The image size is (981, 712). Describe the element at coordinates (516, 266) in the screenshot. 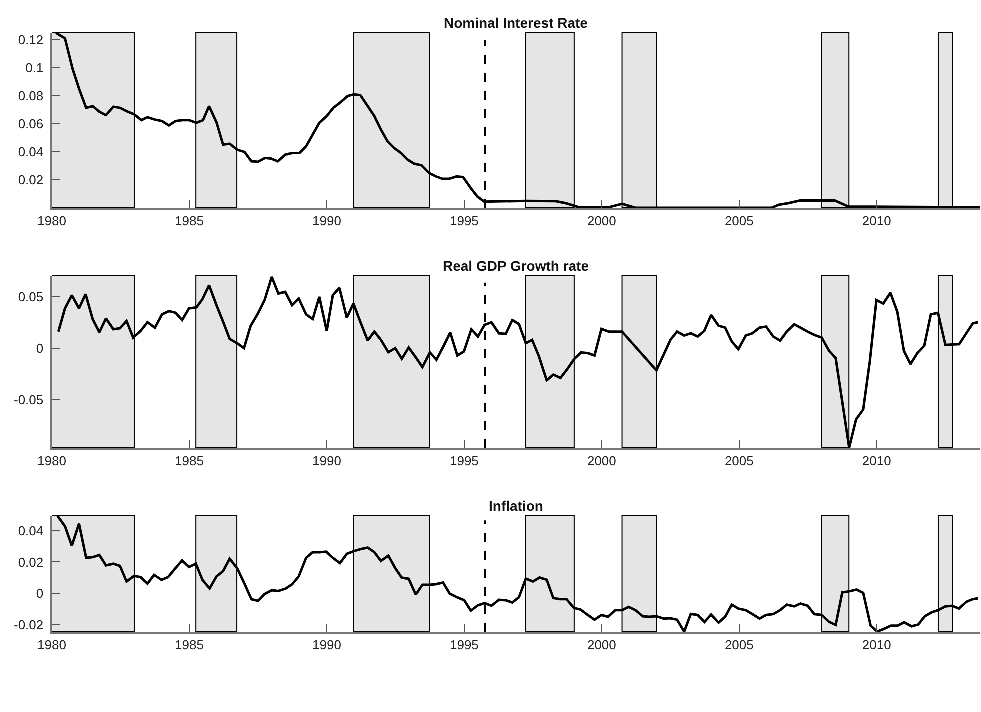

I see `chart-title: Real GDP Growth rate` at that location.